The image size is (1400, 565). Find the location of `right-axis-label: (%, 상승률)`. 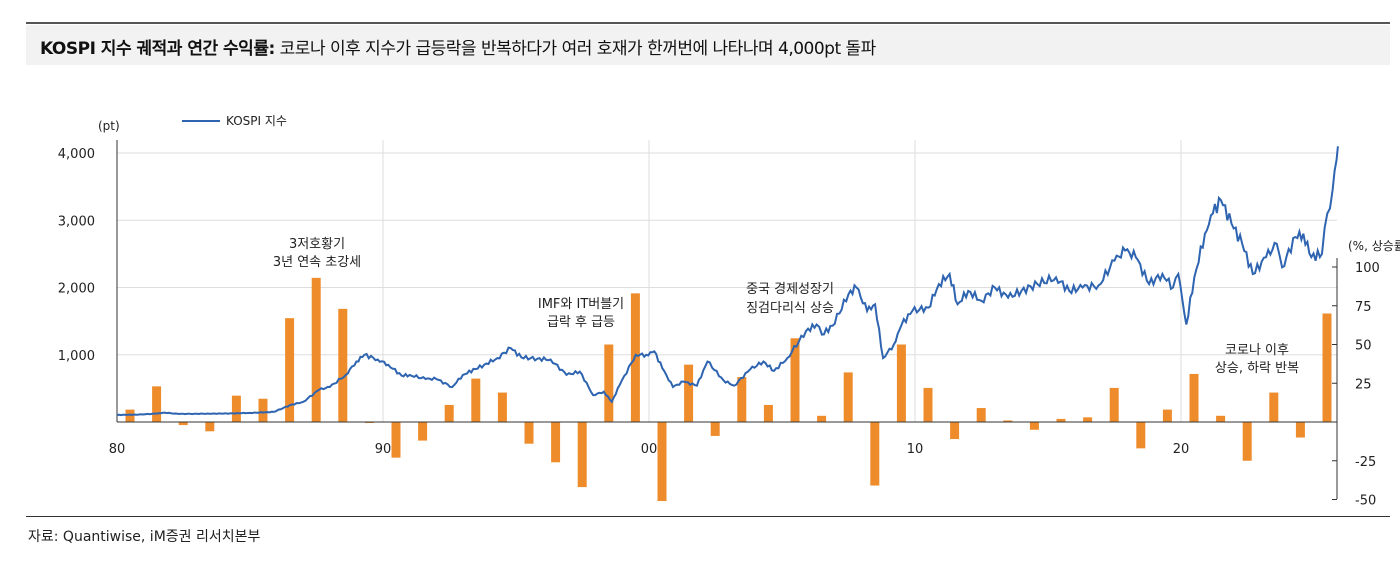

right-axis-label: (%, 상승률) is located at coordinates (1374, 246).